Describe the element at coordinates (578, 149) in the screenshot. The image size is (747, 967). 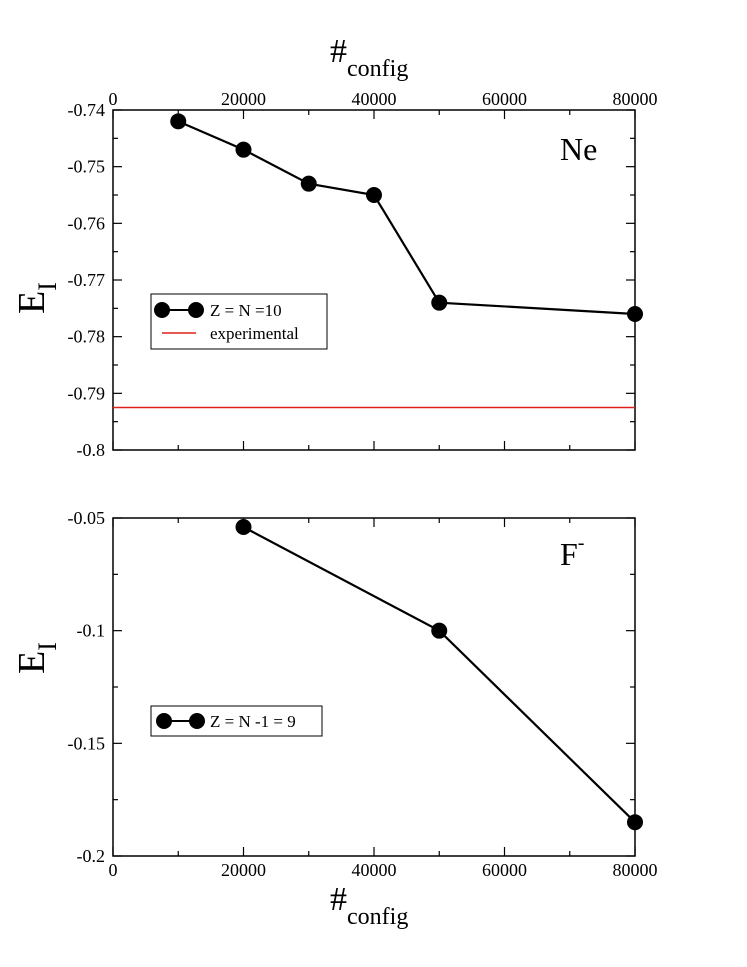
I see `panel-label-ne: Ne` at that location.